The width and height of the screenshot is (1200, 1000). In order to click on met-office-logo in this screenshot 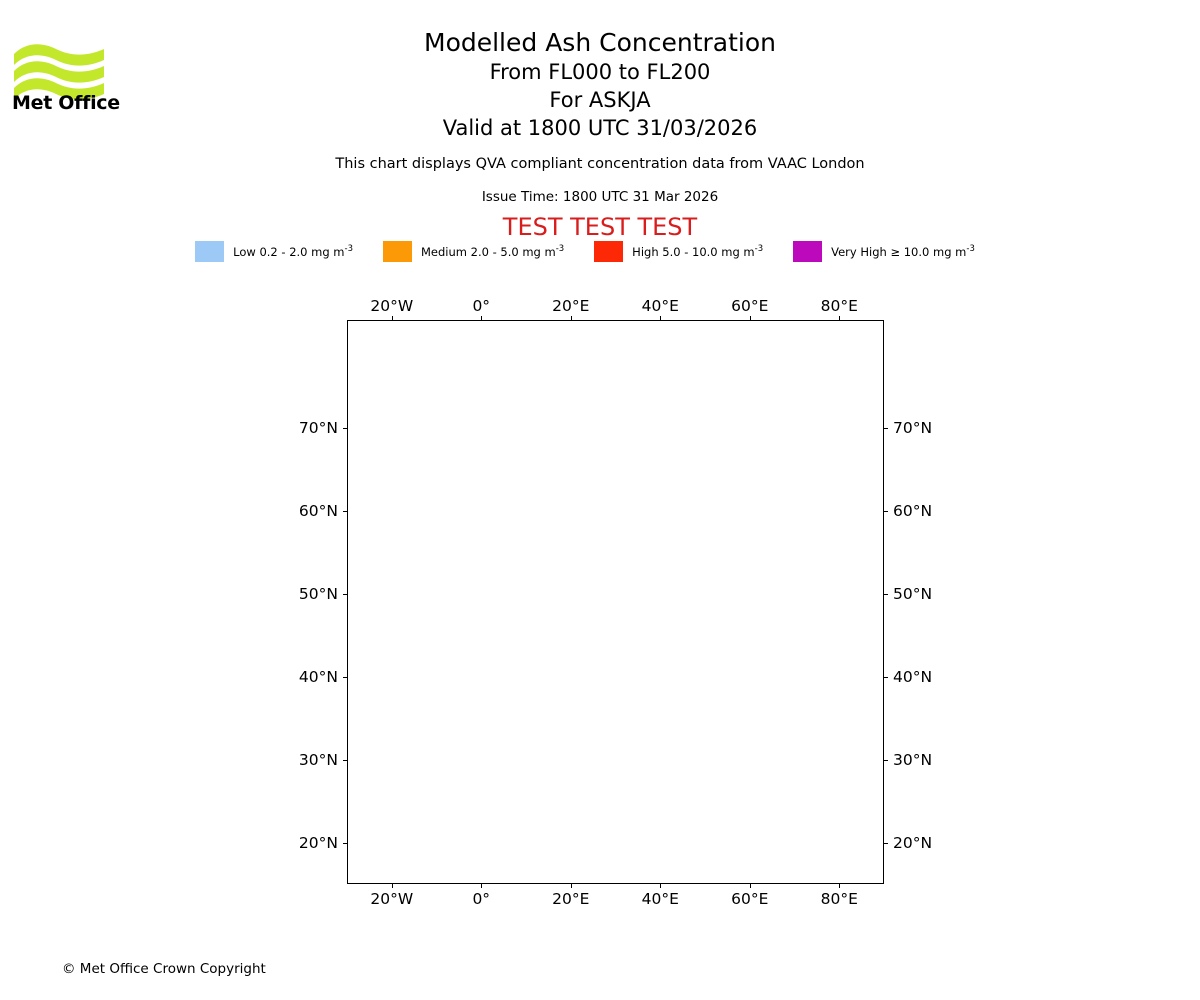, I will do `click(59, 72)`.